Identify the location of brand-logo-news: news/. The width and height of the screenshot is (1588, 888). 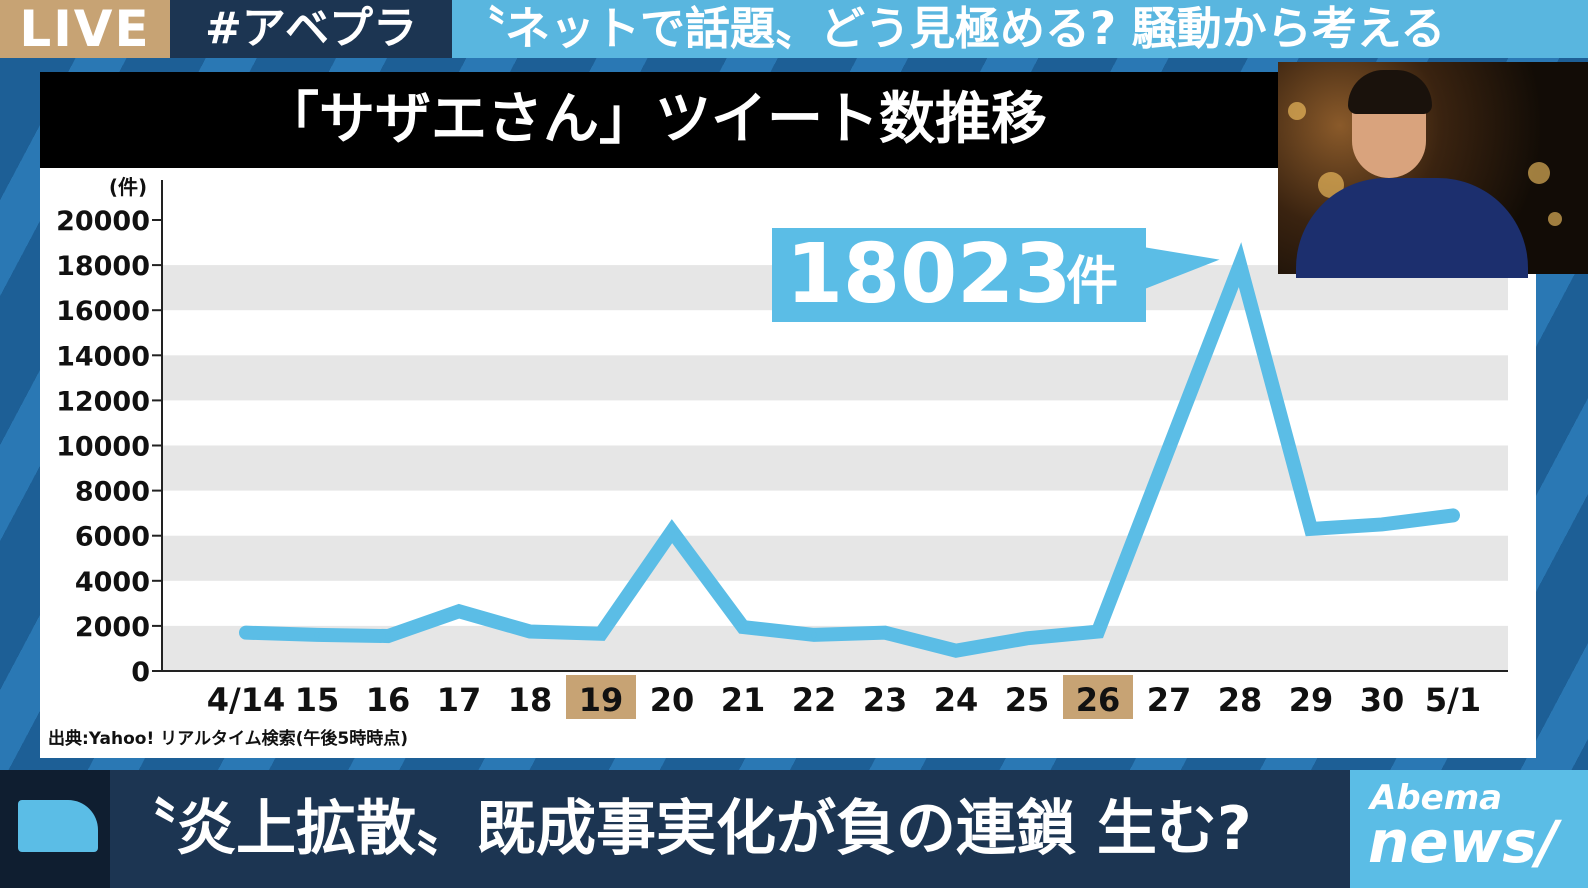
(1463, 842).